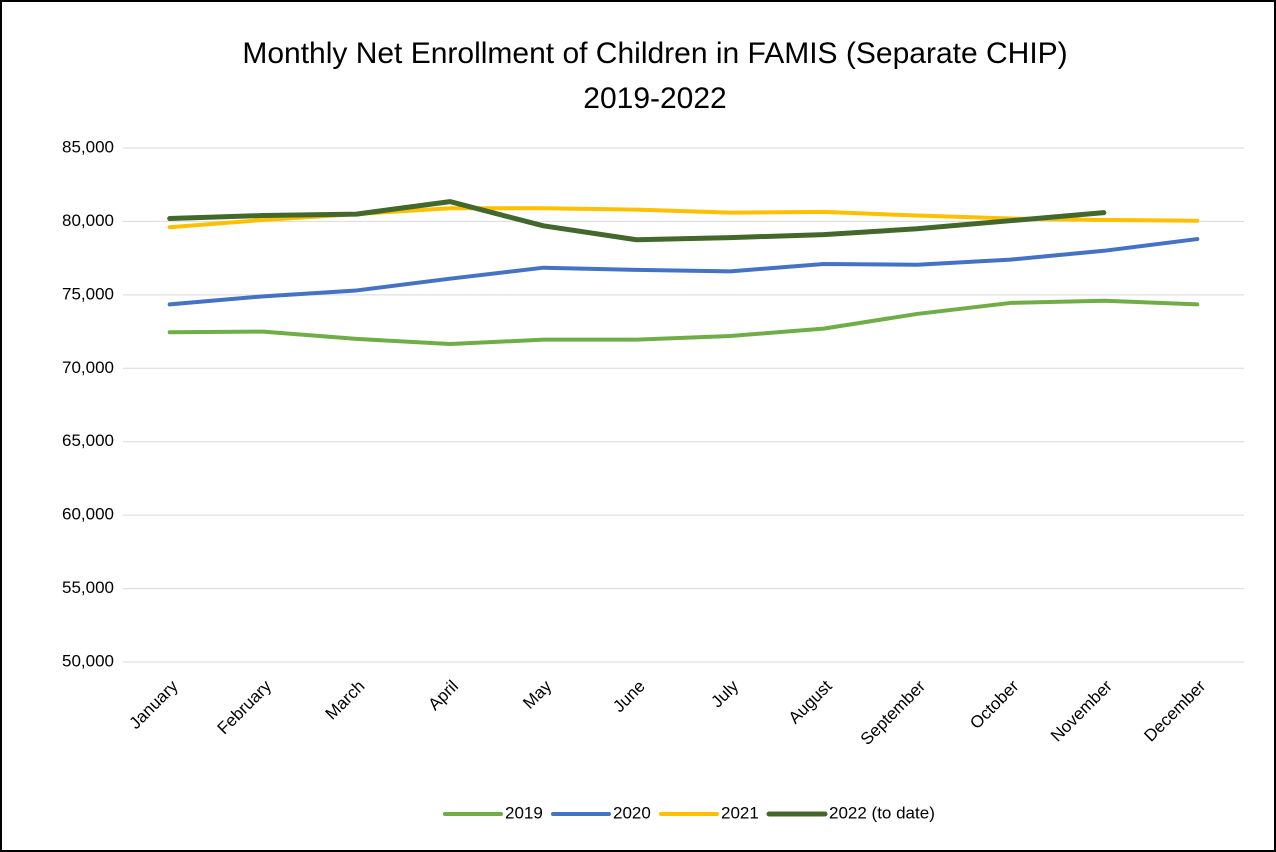 This screenshot has height=852, width=1276. What do you see at coordinates (524, 812) in the screenshot?
I see `legend-label: 2019` at bounding box center [524, 812].